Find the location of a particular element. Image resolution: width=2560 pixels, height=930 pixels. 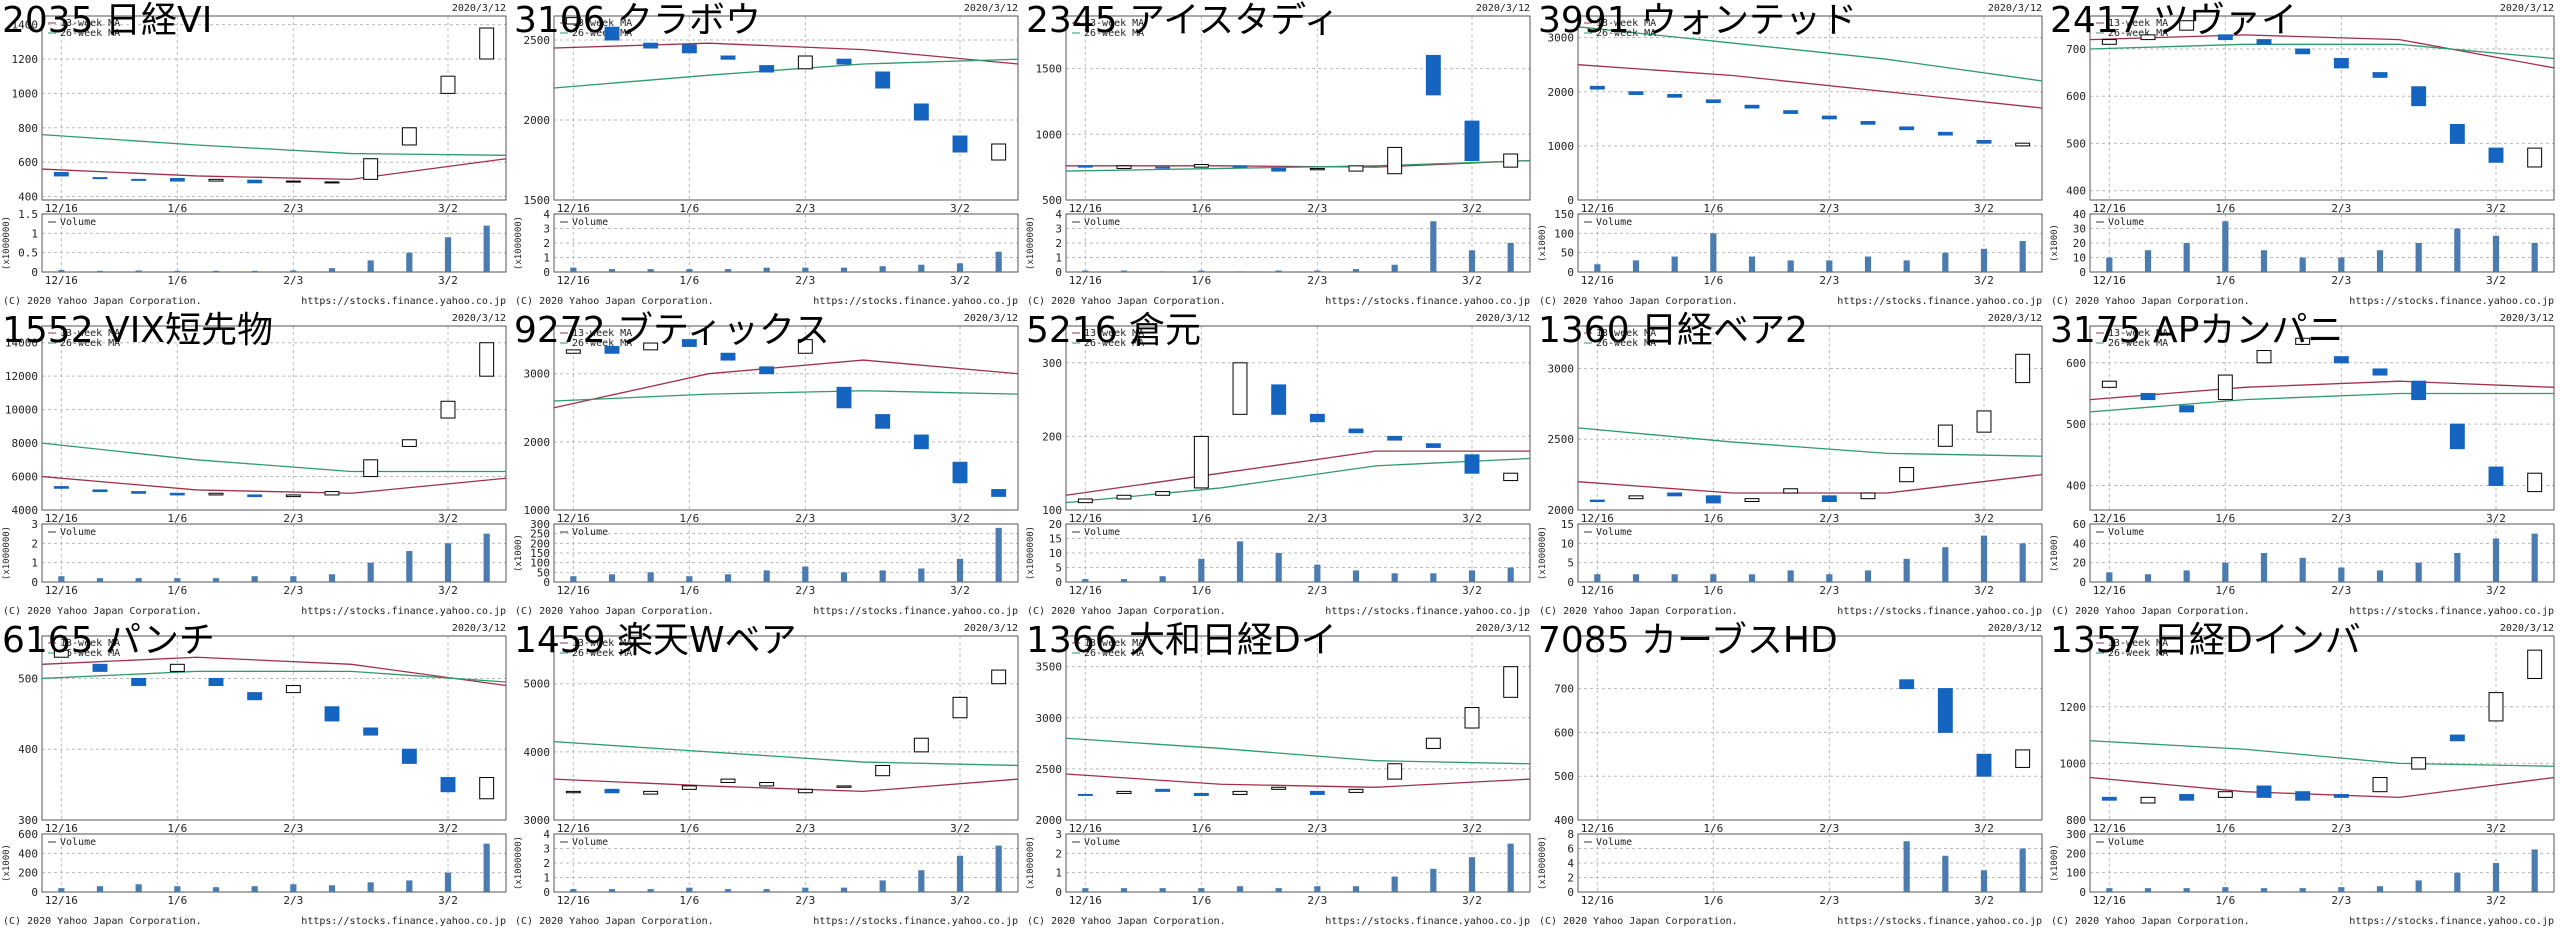

y-tick-label: 200 is located at coordinates (1052, 436).